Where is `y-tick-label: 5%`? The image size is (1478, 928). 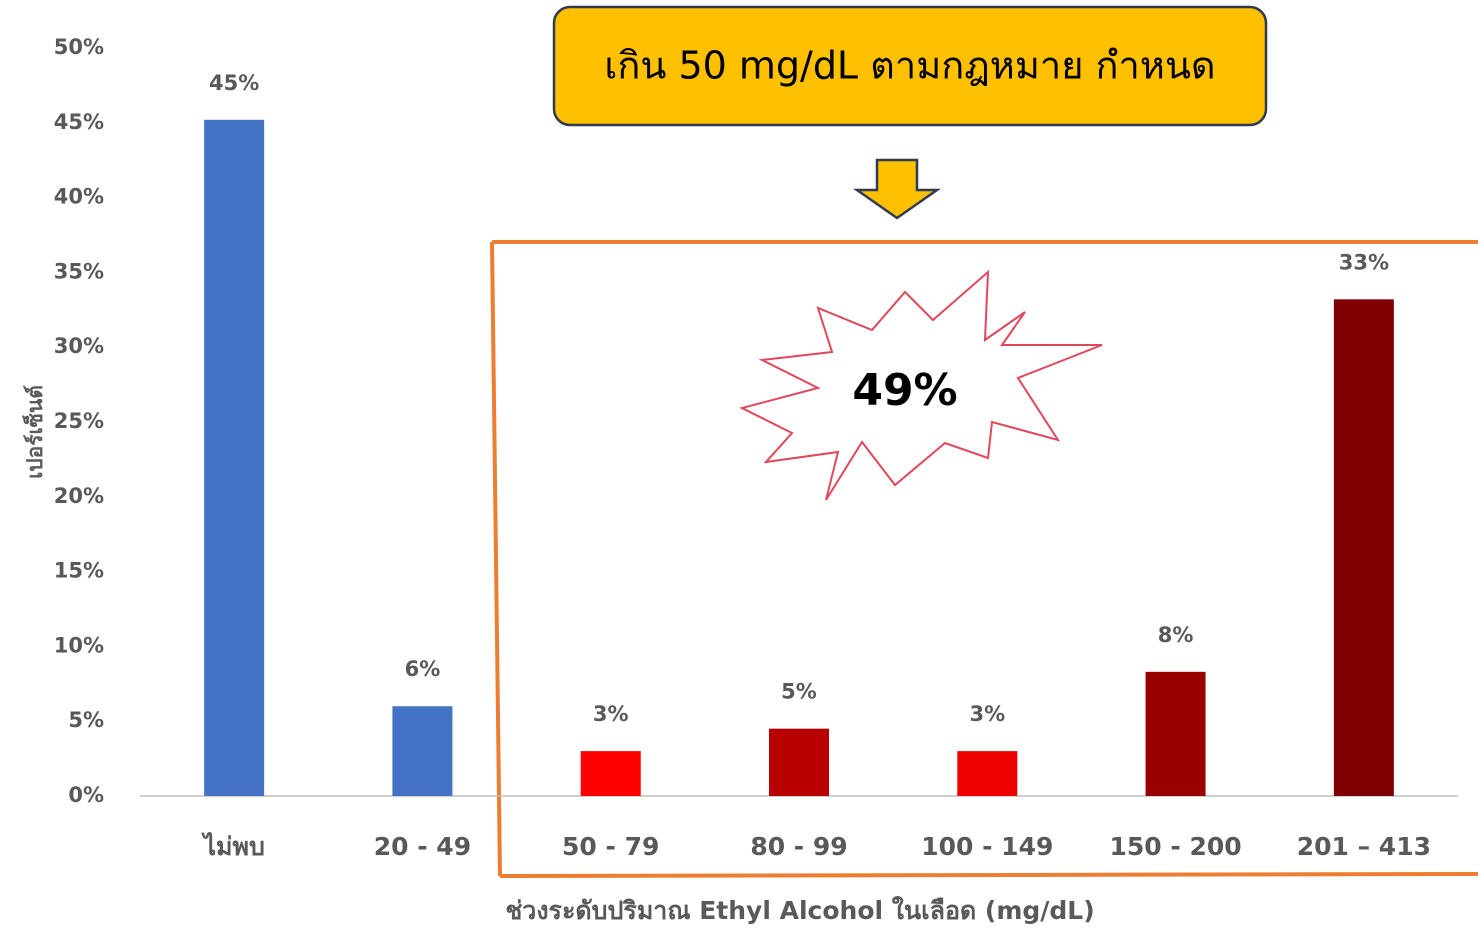 y-tick-label: 5% is located at coordinates (86, 720).